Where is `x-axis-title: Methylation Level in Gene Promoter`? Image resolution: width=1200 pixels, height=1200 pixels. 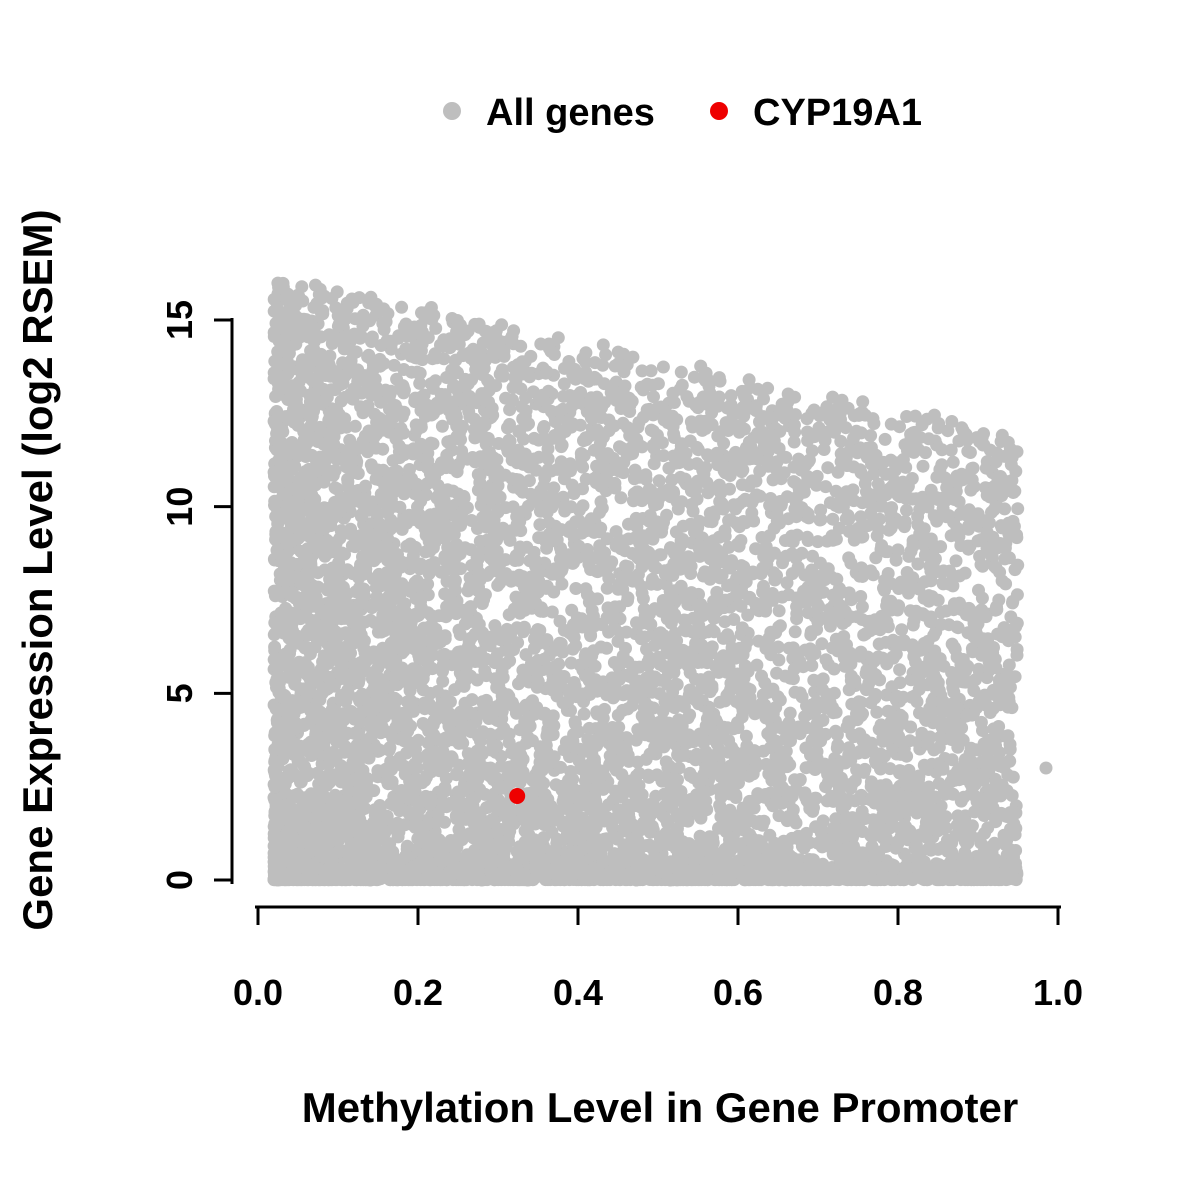
x-axis-title: Methylation Level in Gene Promoter is located at coordinates (660, 1107).